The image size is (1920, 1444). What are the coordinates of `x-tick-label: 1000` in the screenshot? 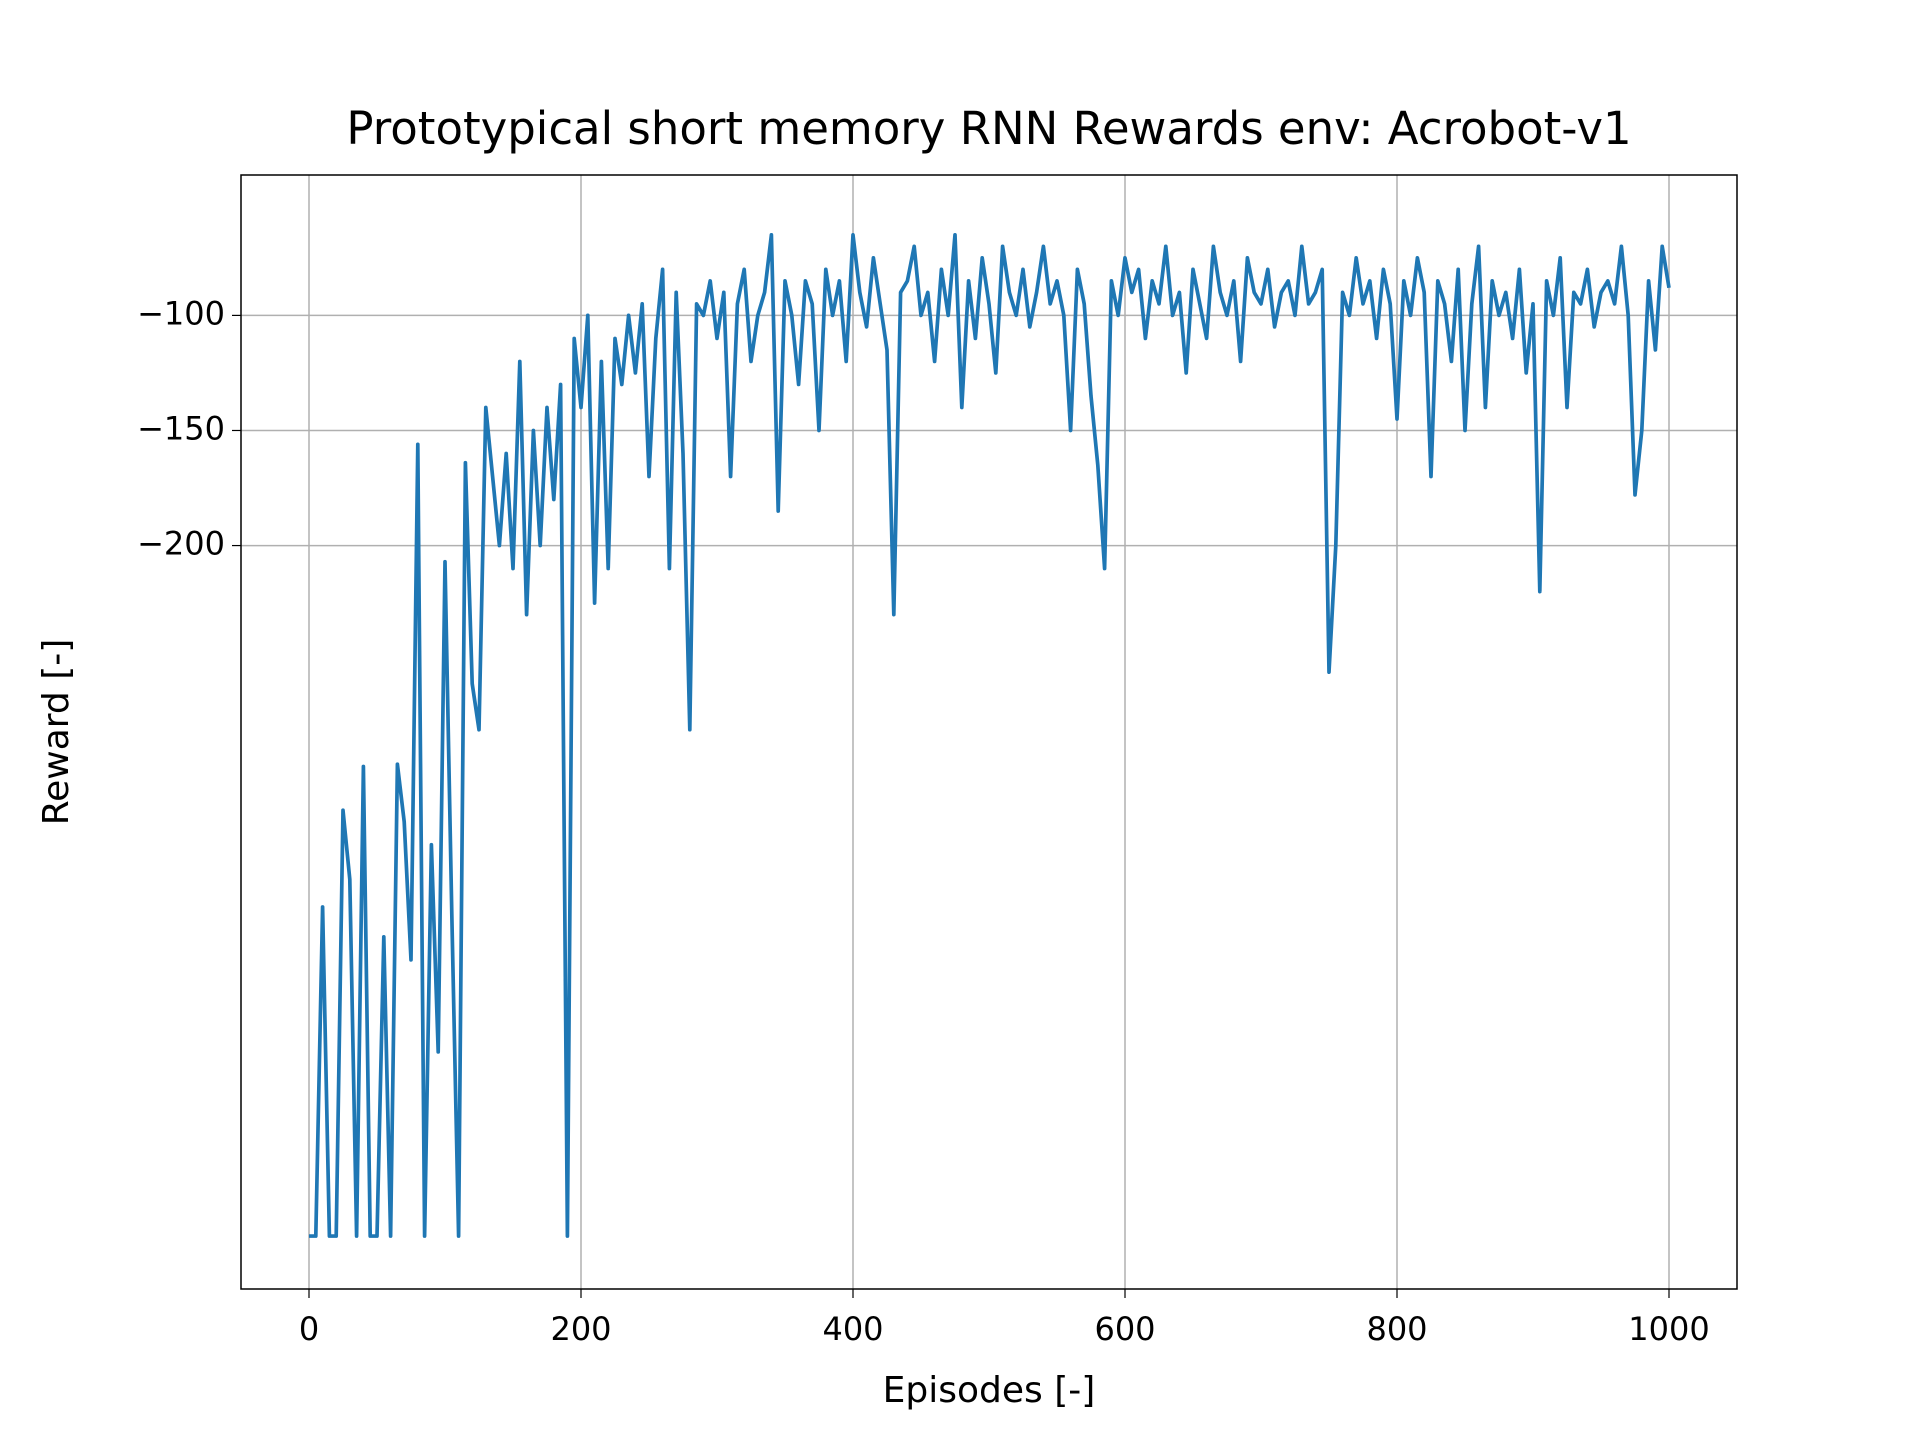 It's located at (1668, 1329).